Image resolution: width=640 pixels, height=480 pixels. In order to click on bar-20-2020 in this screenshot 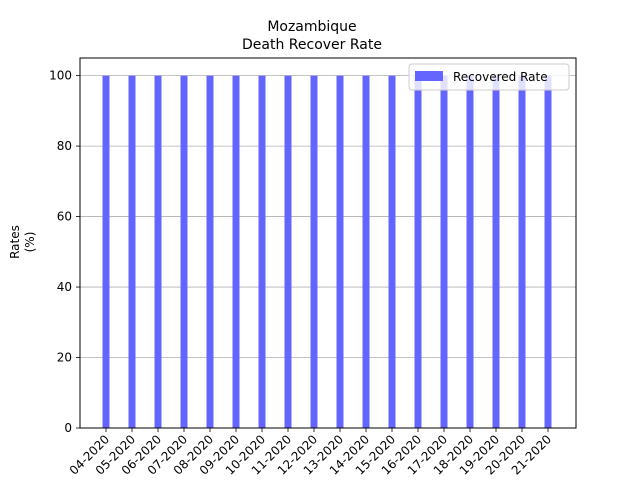, I will do `click(522, 251)`.